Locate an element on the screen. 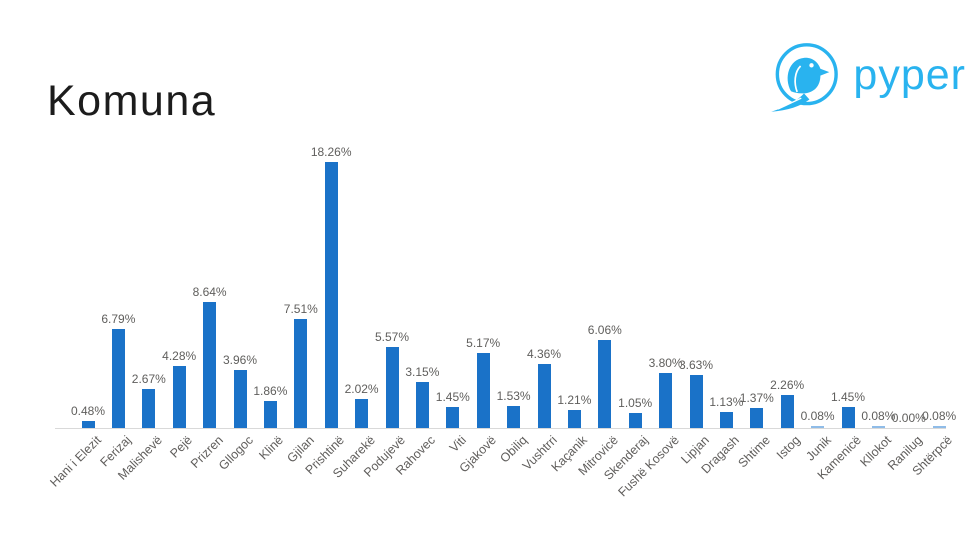 Image resolution: width=980 pixels, height=551 pixels. bar-value-label: 1.21% is located at coordinates (574, 400).